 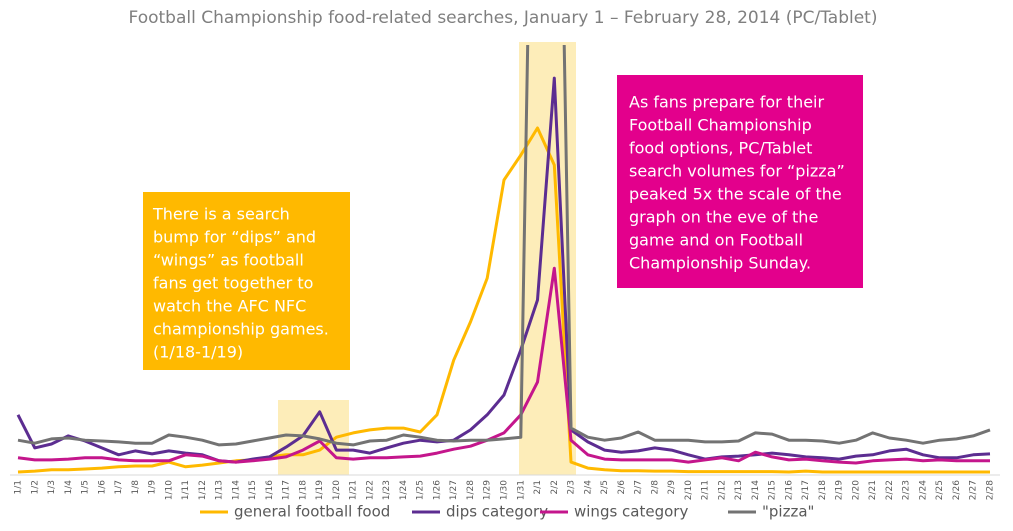 What do you see at coordinates (471, 490) in the screenshot?
I see `x-tick-label: 1/28` at bounding box center [471, 490].